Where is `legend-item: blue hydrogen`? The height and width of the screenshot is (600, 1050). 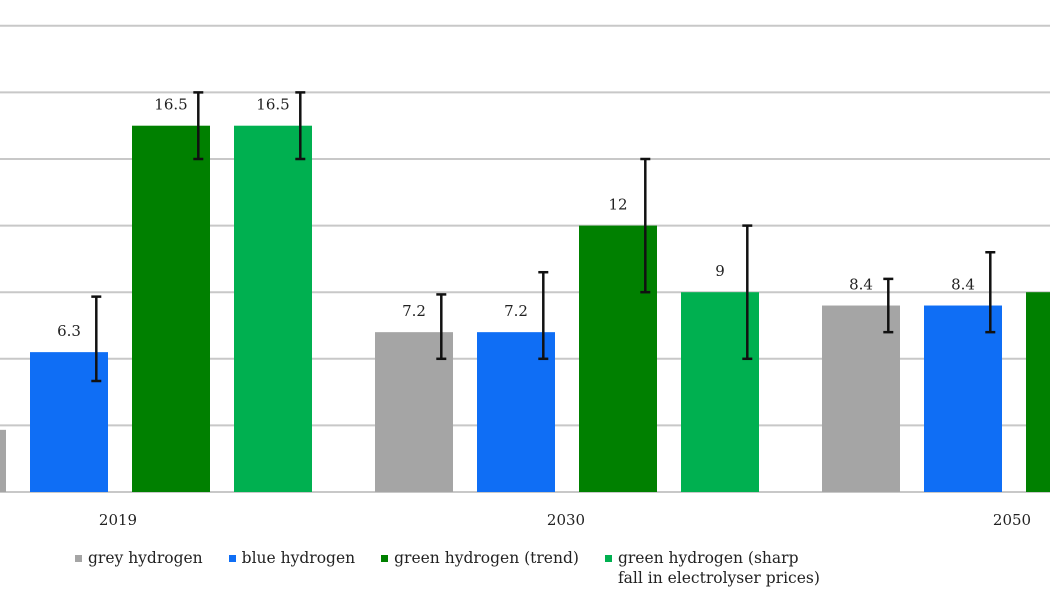
legend-item: blue hydrogen is located at coordinates (292, 558).